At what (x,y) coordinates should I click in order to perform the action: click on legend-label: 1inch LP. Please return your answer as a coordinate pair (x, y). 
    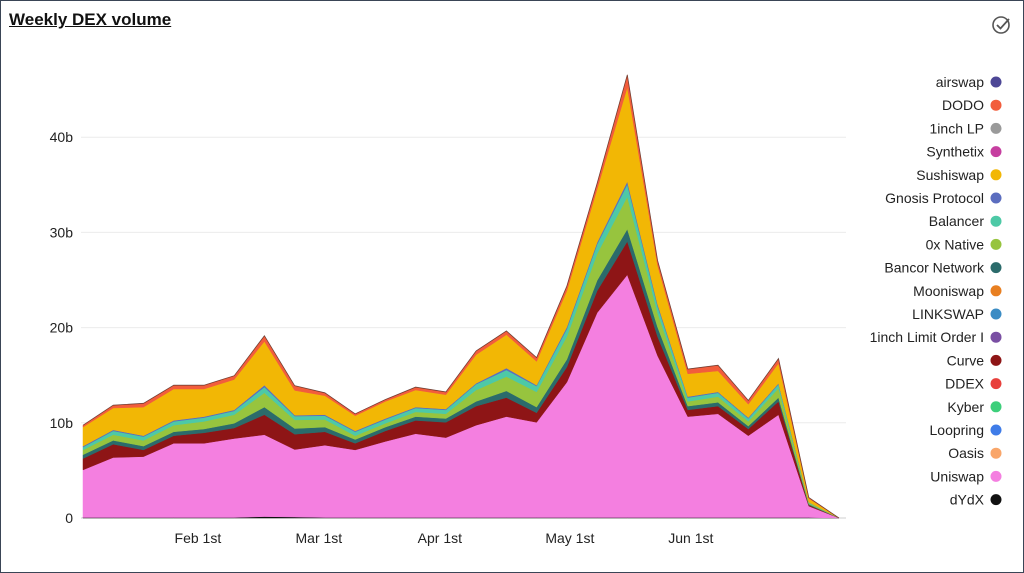
    Looking at the image, I should click on (957, 128).